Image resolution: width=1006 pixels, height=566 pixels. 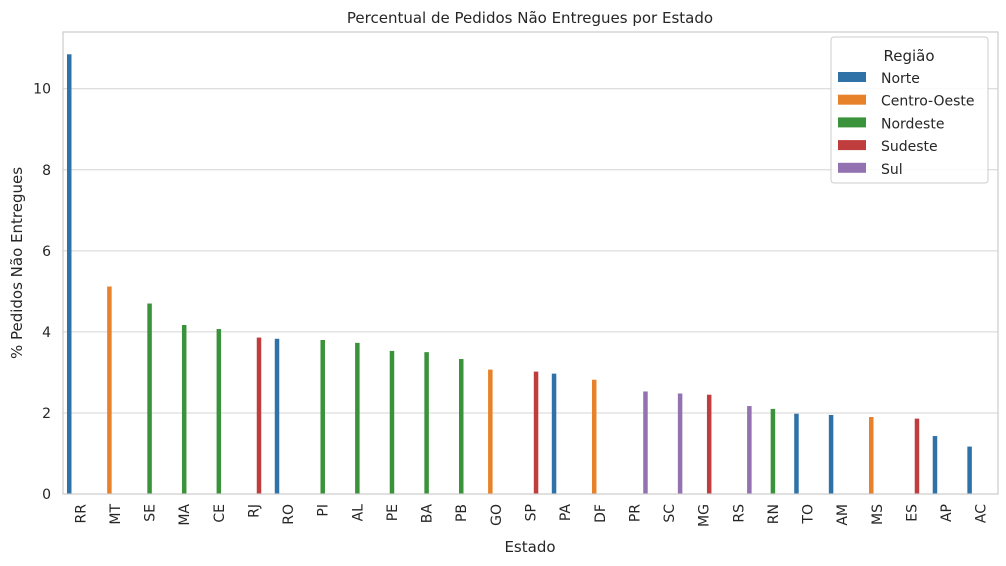 What do you see at coordinates (900, 79) in the screenshot?
I see `legend-label-norte: Norte` at bounding box center [900, 79].